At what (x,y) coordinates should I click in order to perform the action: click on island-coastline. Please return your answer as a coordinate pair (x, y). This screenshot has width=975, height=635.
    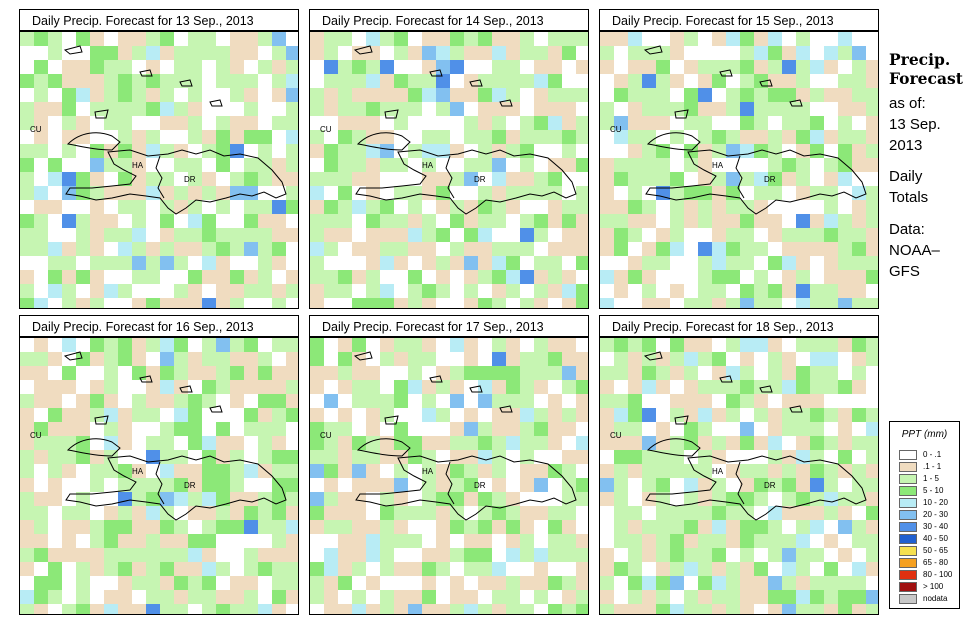
    Looking at the image, I should click on (506, 103).